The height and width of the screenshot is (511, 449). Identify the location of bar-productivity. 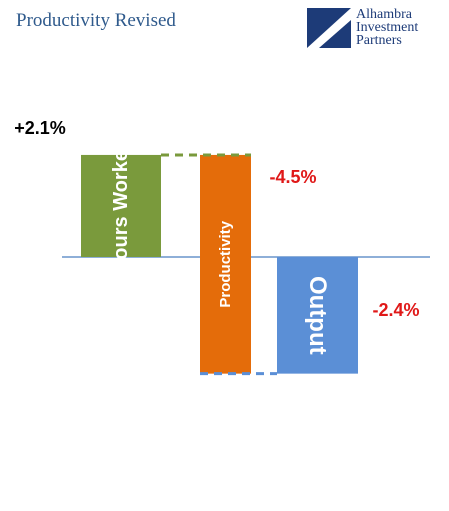
(225, 264).